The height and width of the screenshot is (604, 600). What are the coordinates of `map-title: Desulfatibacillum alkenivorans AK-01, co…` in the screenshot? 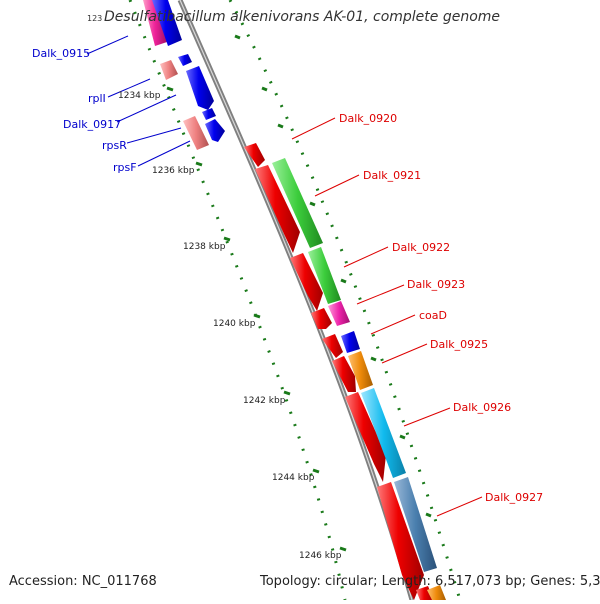 It's located at (302, 17).